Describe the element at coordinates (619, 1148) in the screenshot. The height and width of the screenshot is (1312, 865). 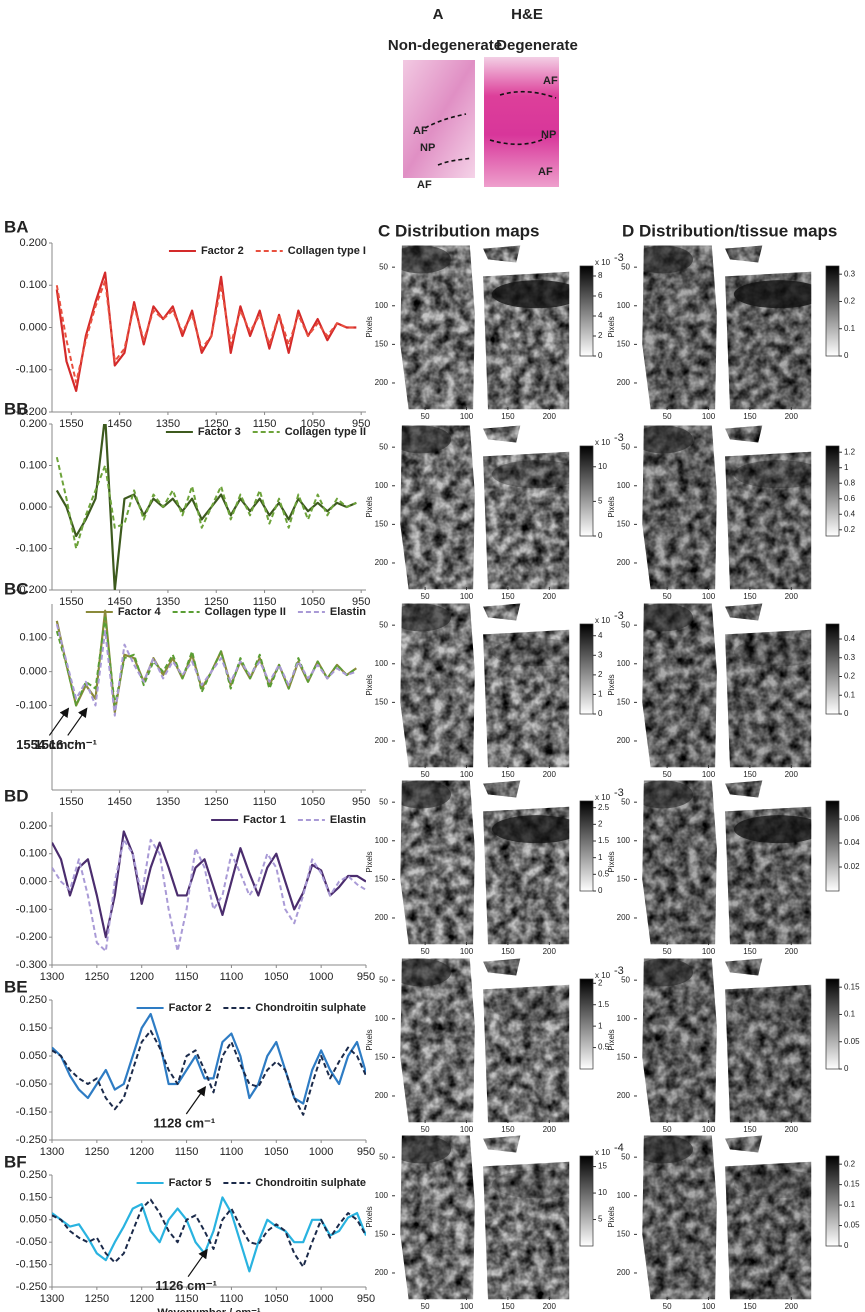
I see `colorbar-exponent: -4` at that location.